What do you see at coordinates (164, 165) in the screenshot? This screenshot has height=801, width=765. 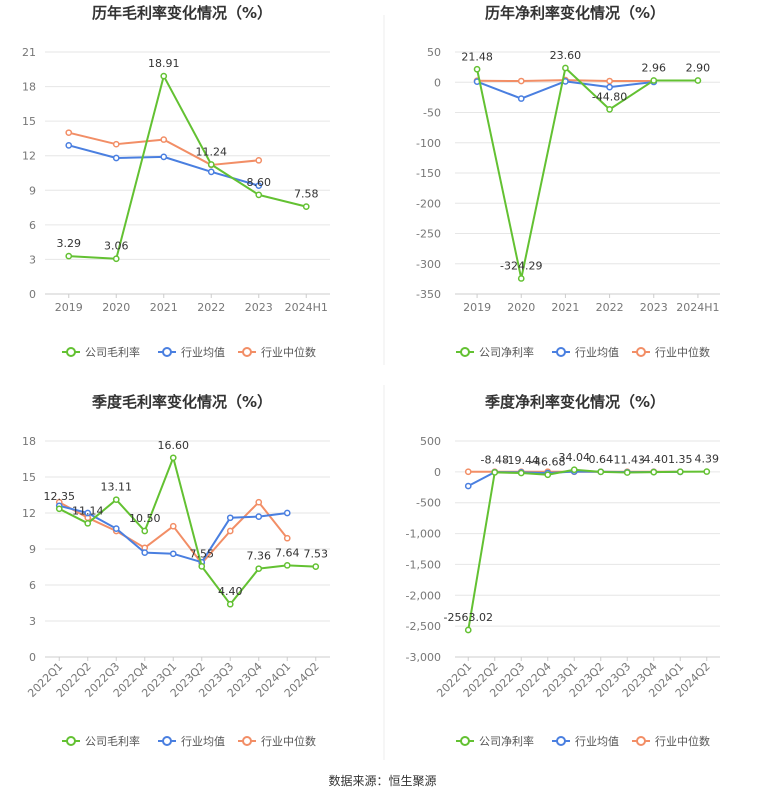 I see `series-line-industry_avg` at bounding box center [164, 165].